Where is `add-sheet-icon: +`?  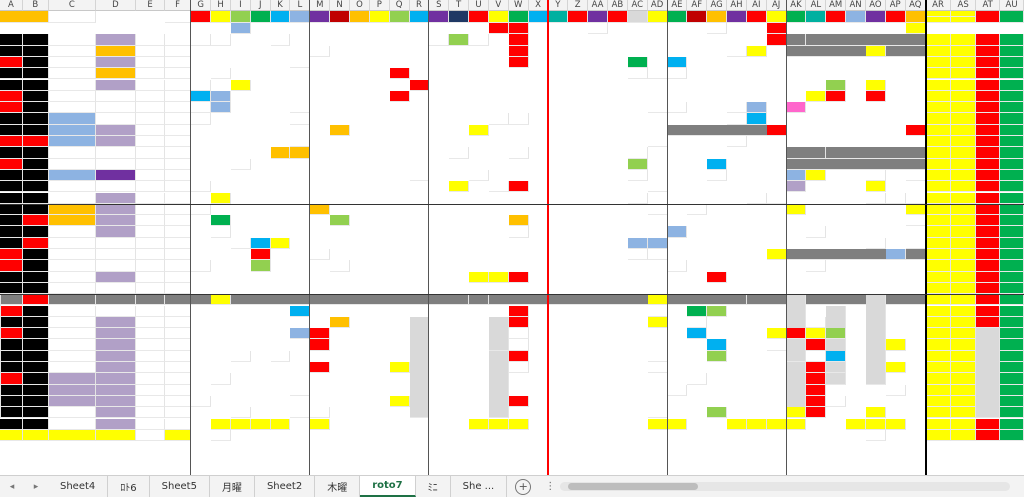 add-sheet-icon: + is located at coordinates (523, 486).